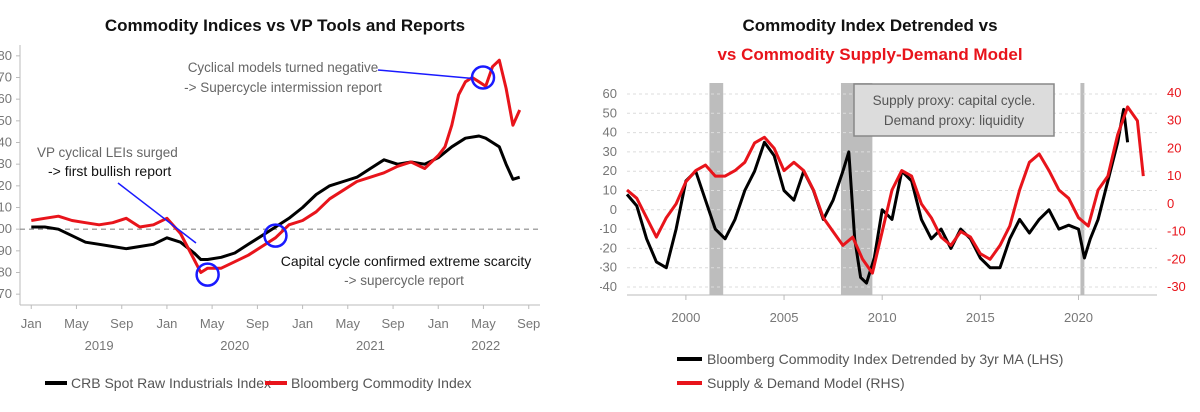 This screenshot has height=412, width=1200. Describe the element at coordinates (1174, 147) in the screenshot. I see `right-chart-right-tick-label: 20` at that location.